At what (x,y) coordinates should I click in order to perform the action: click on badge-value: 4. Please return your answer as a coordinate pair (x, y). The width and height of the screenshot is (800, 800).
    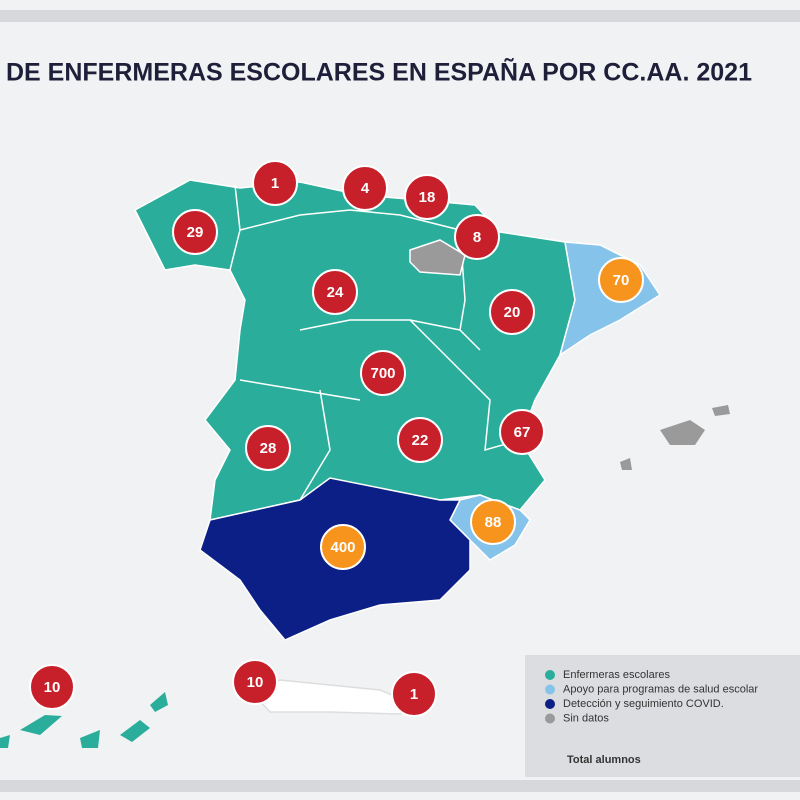
    Looking at the image, I should click on (365, 188).